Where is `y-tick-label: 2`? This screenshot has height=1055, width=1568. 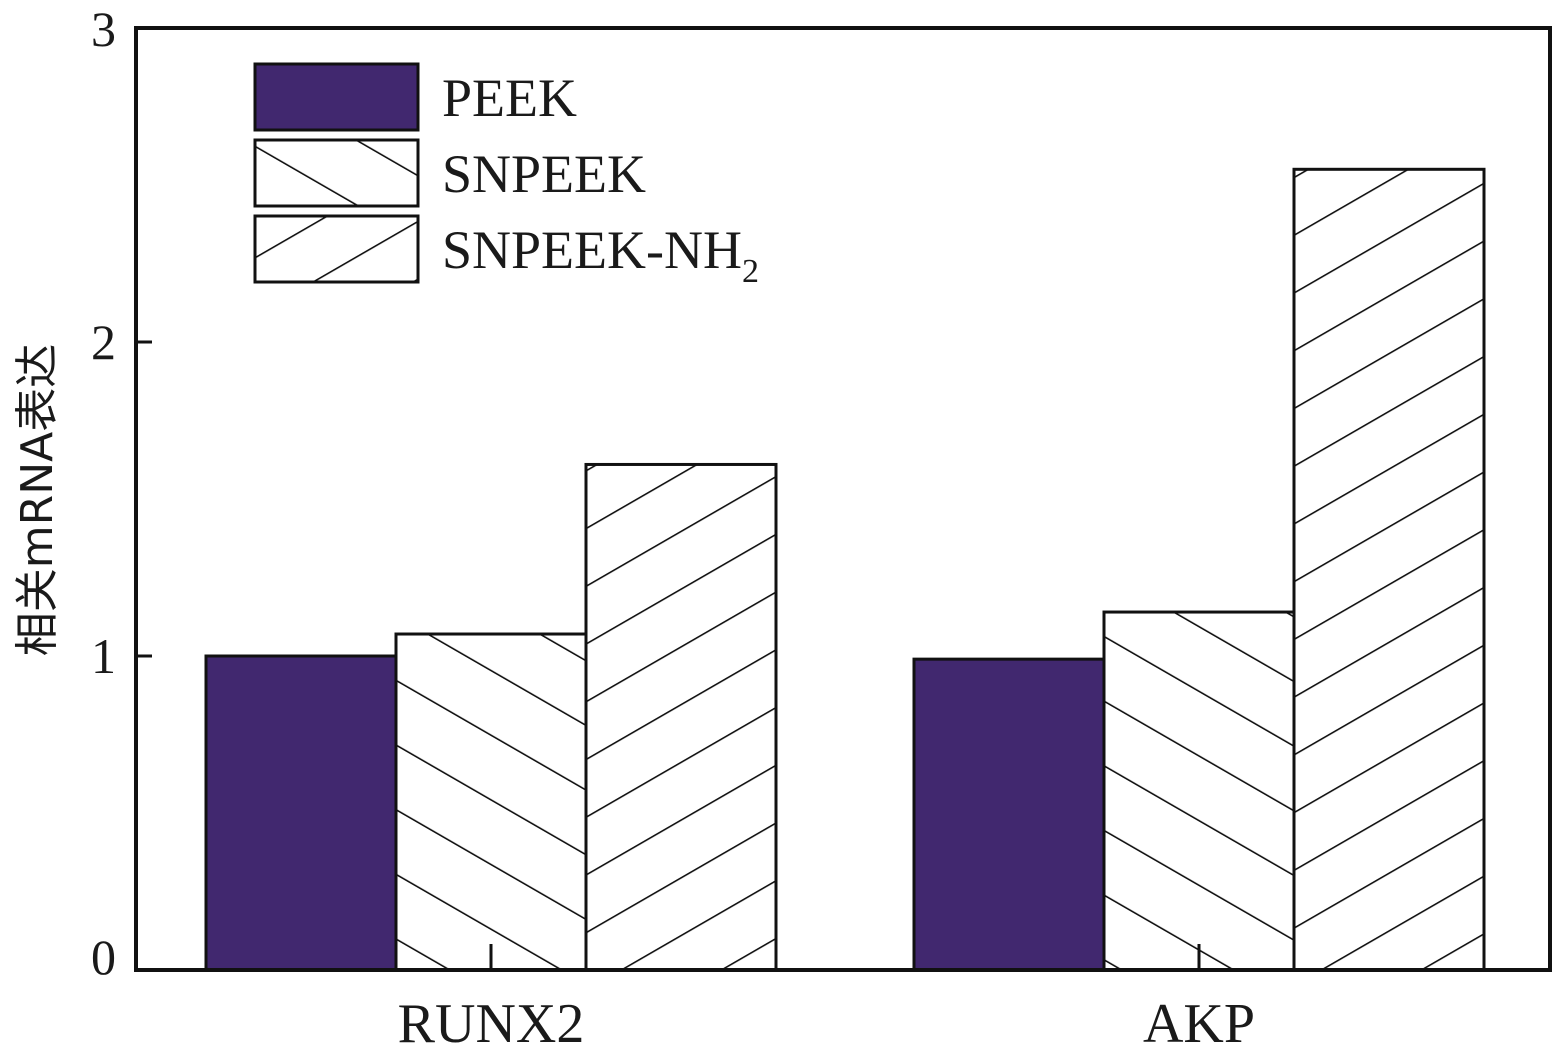
y-tick-label: 2 is located at coordinates (103, 342).